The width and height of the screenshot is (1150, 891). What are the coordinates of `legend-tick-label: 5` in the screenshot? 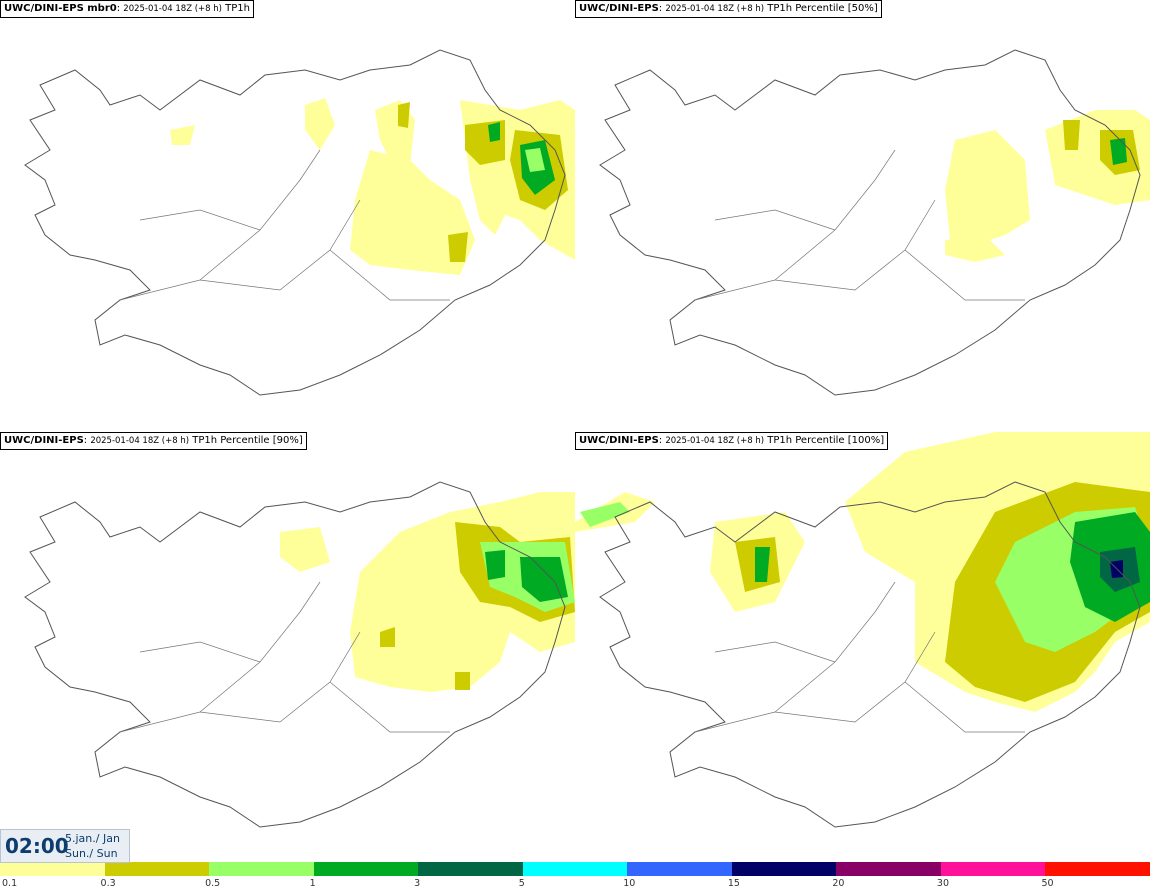 It's located at (521, 883).